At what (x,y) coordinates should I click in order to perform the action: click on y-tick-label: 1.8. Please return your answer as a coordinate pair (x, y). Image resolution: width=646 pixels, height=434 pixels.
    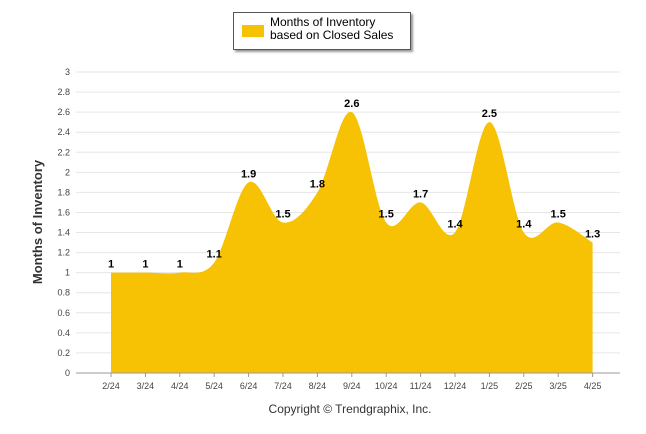
    Looking at the image, I should click on (63, 192).